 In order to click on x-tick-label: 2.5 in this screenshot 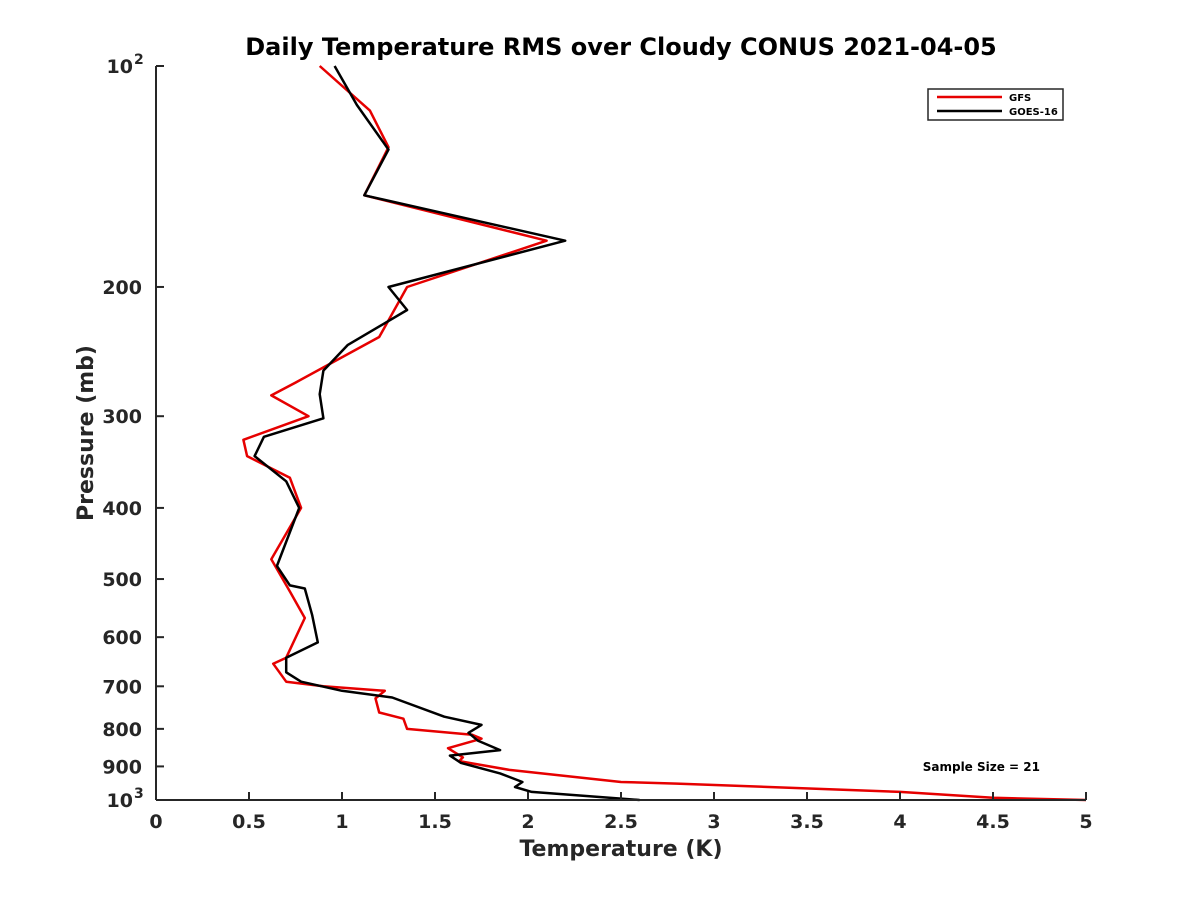, I will do `click(621, 822)`.